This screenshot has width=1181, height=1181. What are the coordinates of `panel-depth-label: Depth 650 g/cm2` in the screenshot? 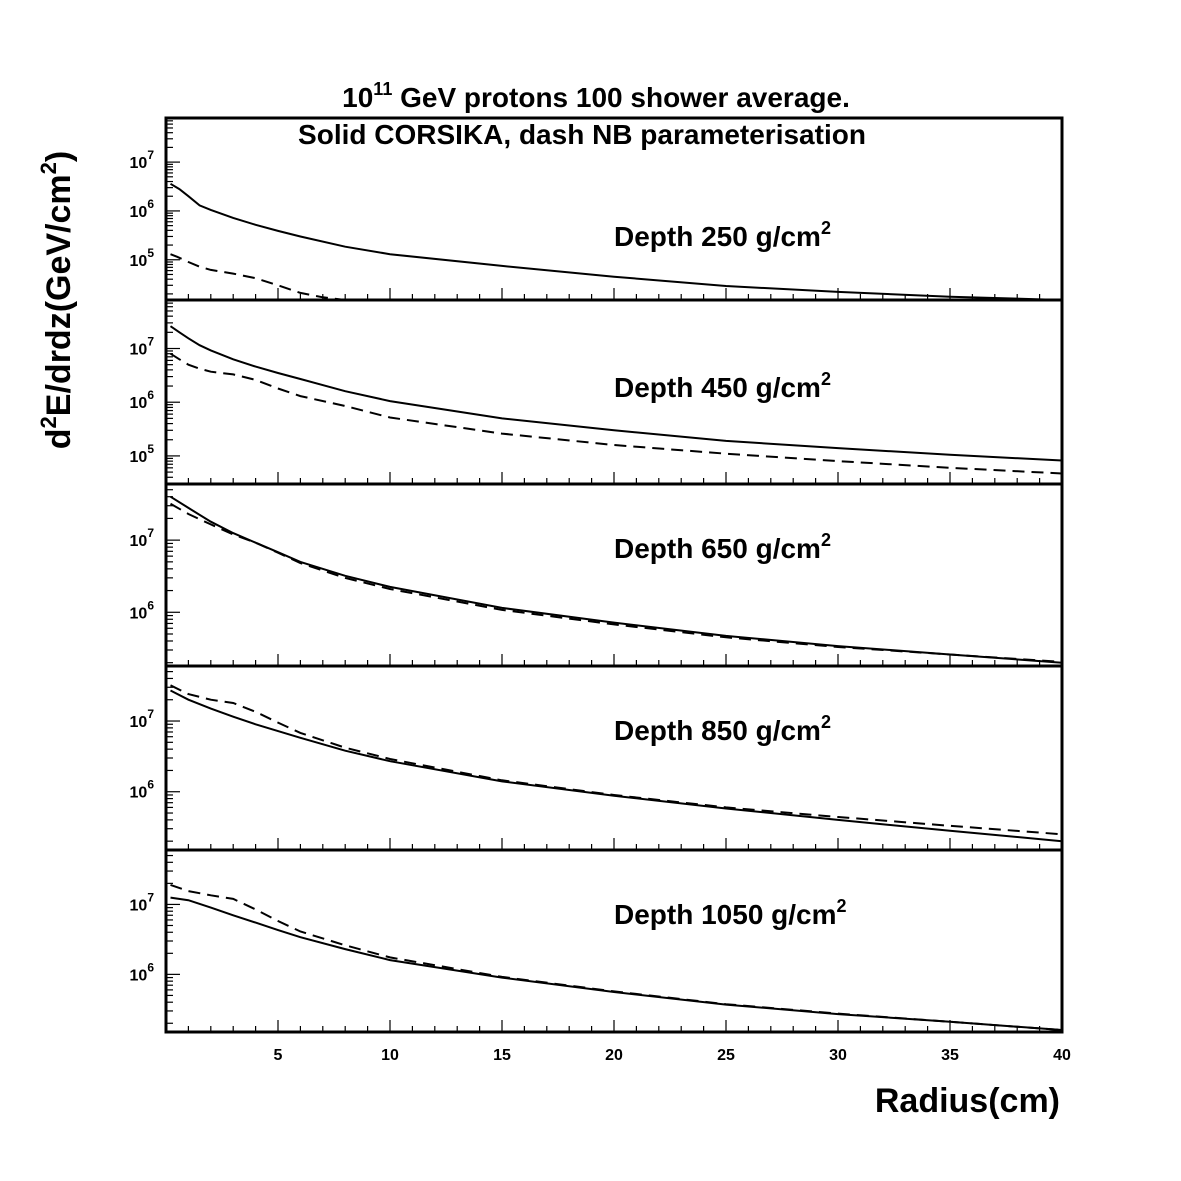 It's located at (722, 547).